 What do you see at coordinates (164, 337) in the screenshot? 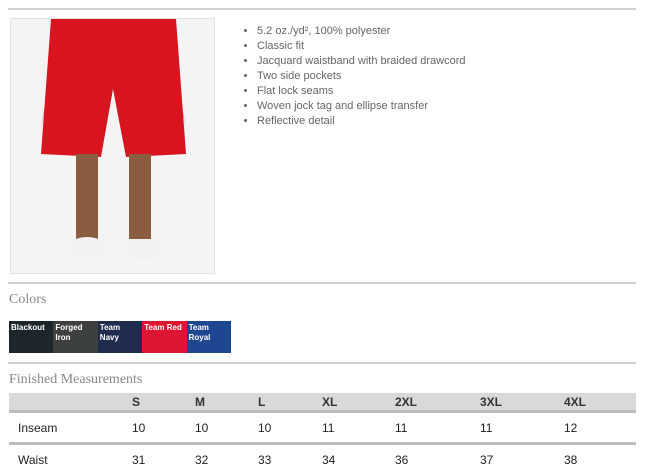
I see `color-swatch: Team Red` at bounding box center [164, 337].